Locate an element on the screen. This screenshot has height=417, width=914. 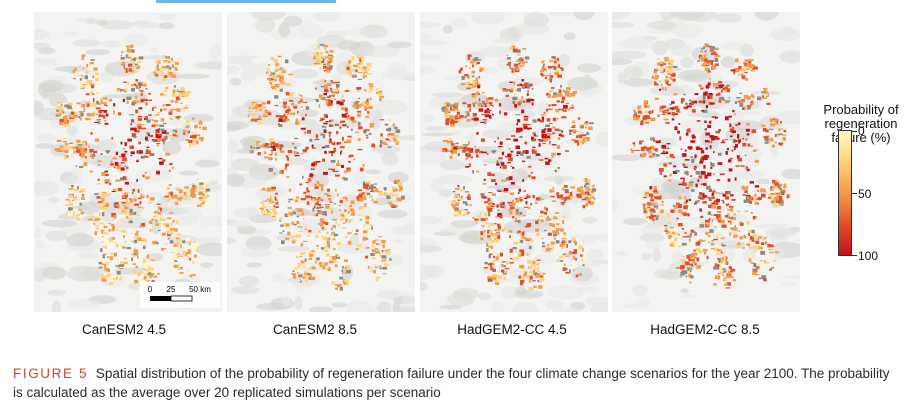
legend-ticklabel-0: 0 is located at coordinates (861, 131).